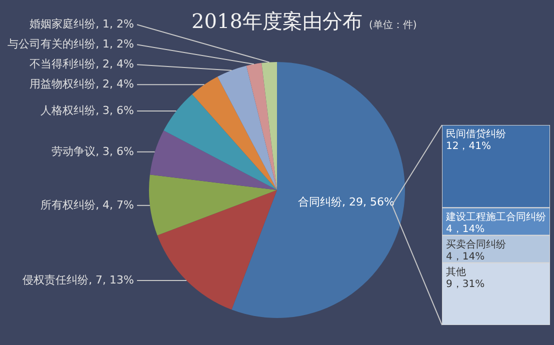 Image resolution: width=554 pixels, height=345 pixels. I want to click on category-label: 买卖合同纠纷, so click(476, 244).